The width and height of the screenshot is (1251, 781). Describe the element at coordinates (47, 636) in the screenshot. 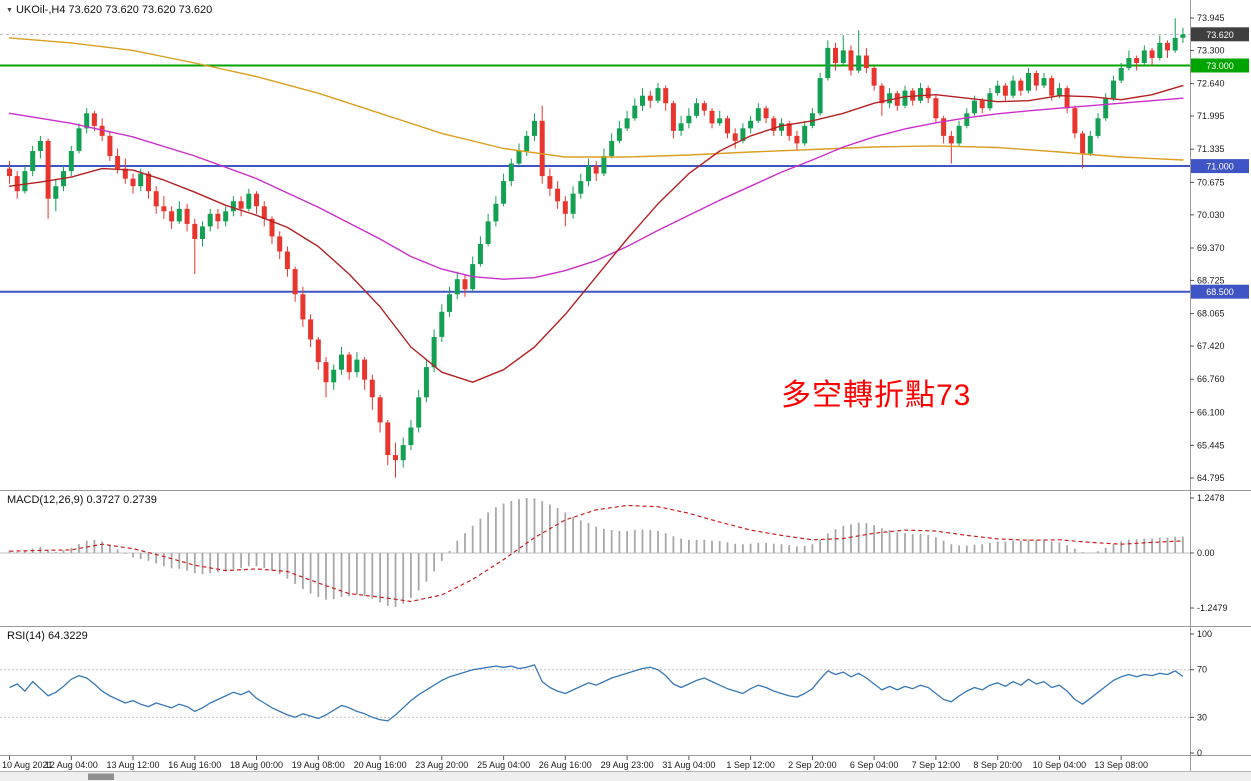

I see `rsi-indicator-label: RSI(14) 64.3229` at that location.